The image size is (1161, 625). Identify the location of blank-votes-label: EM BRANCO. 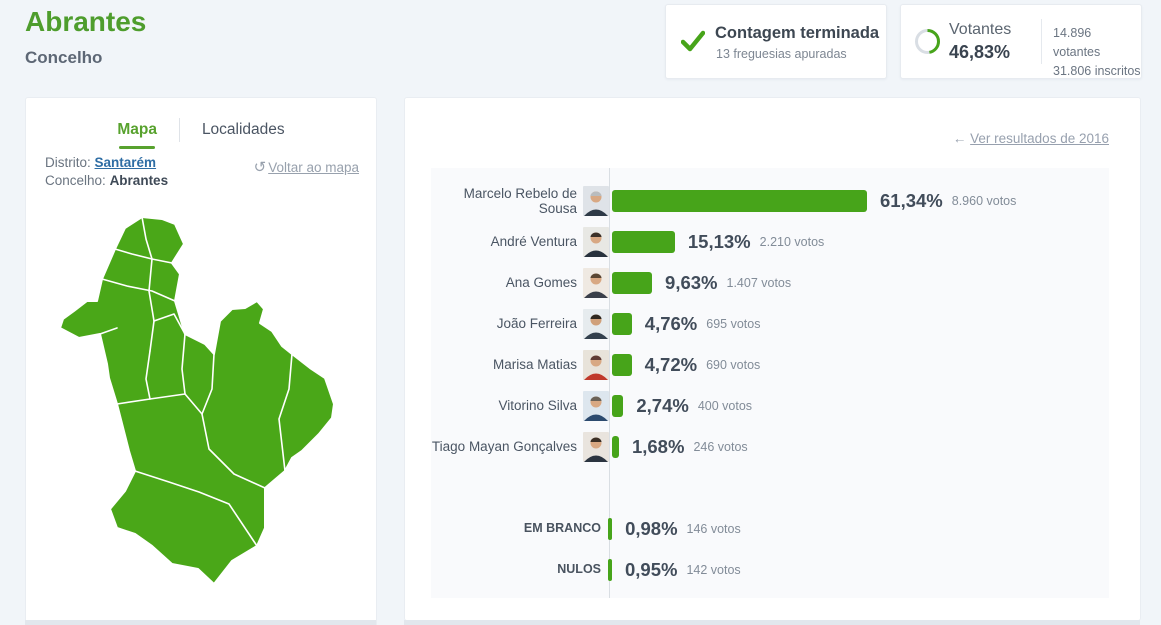
(562, 528).